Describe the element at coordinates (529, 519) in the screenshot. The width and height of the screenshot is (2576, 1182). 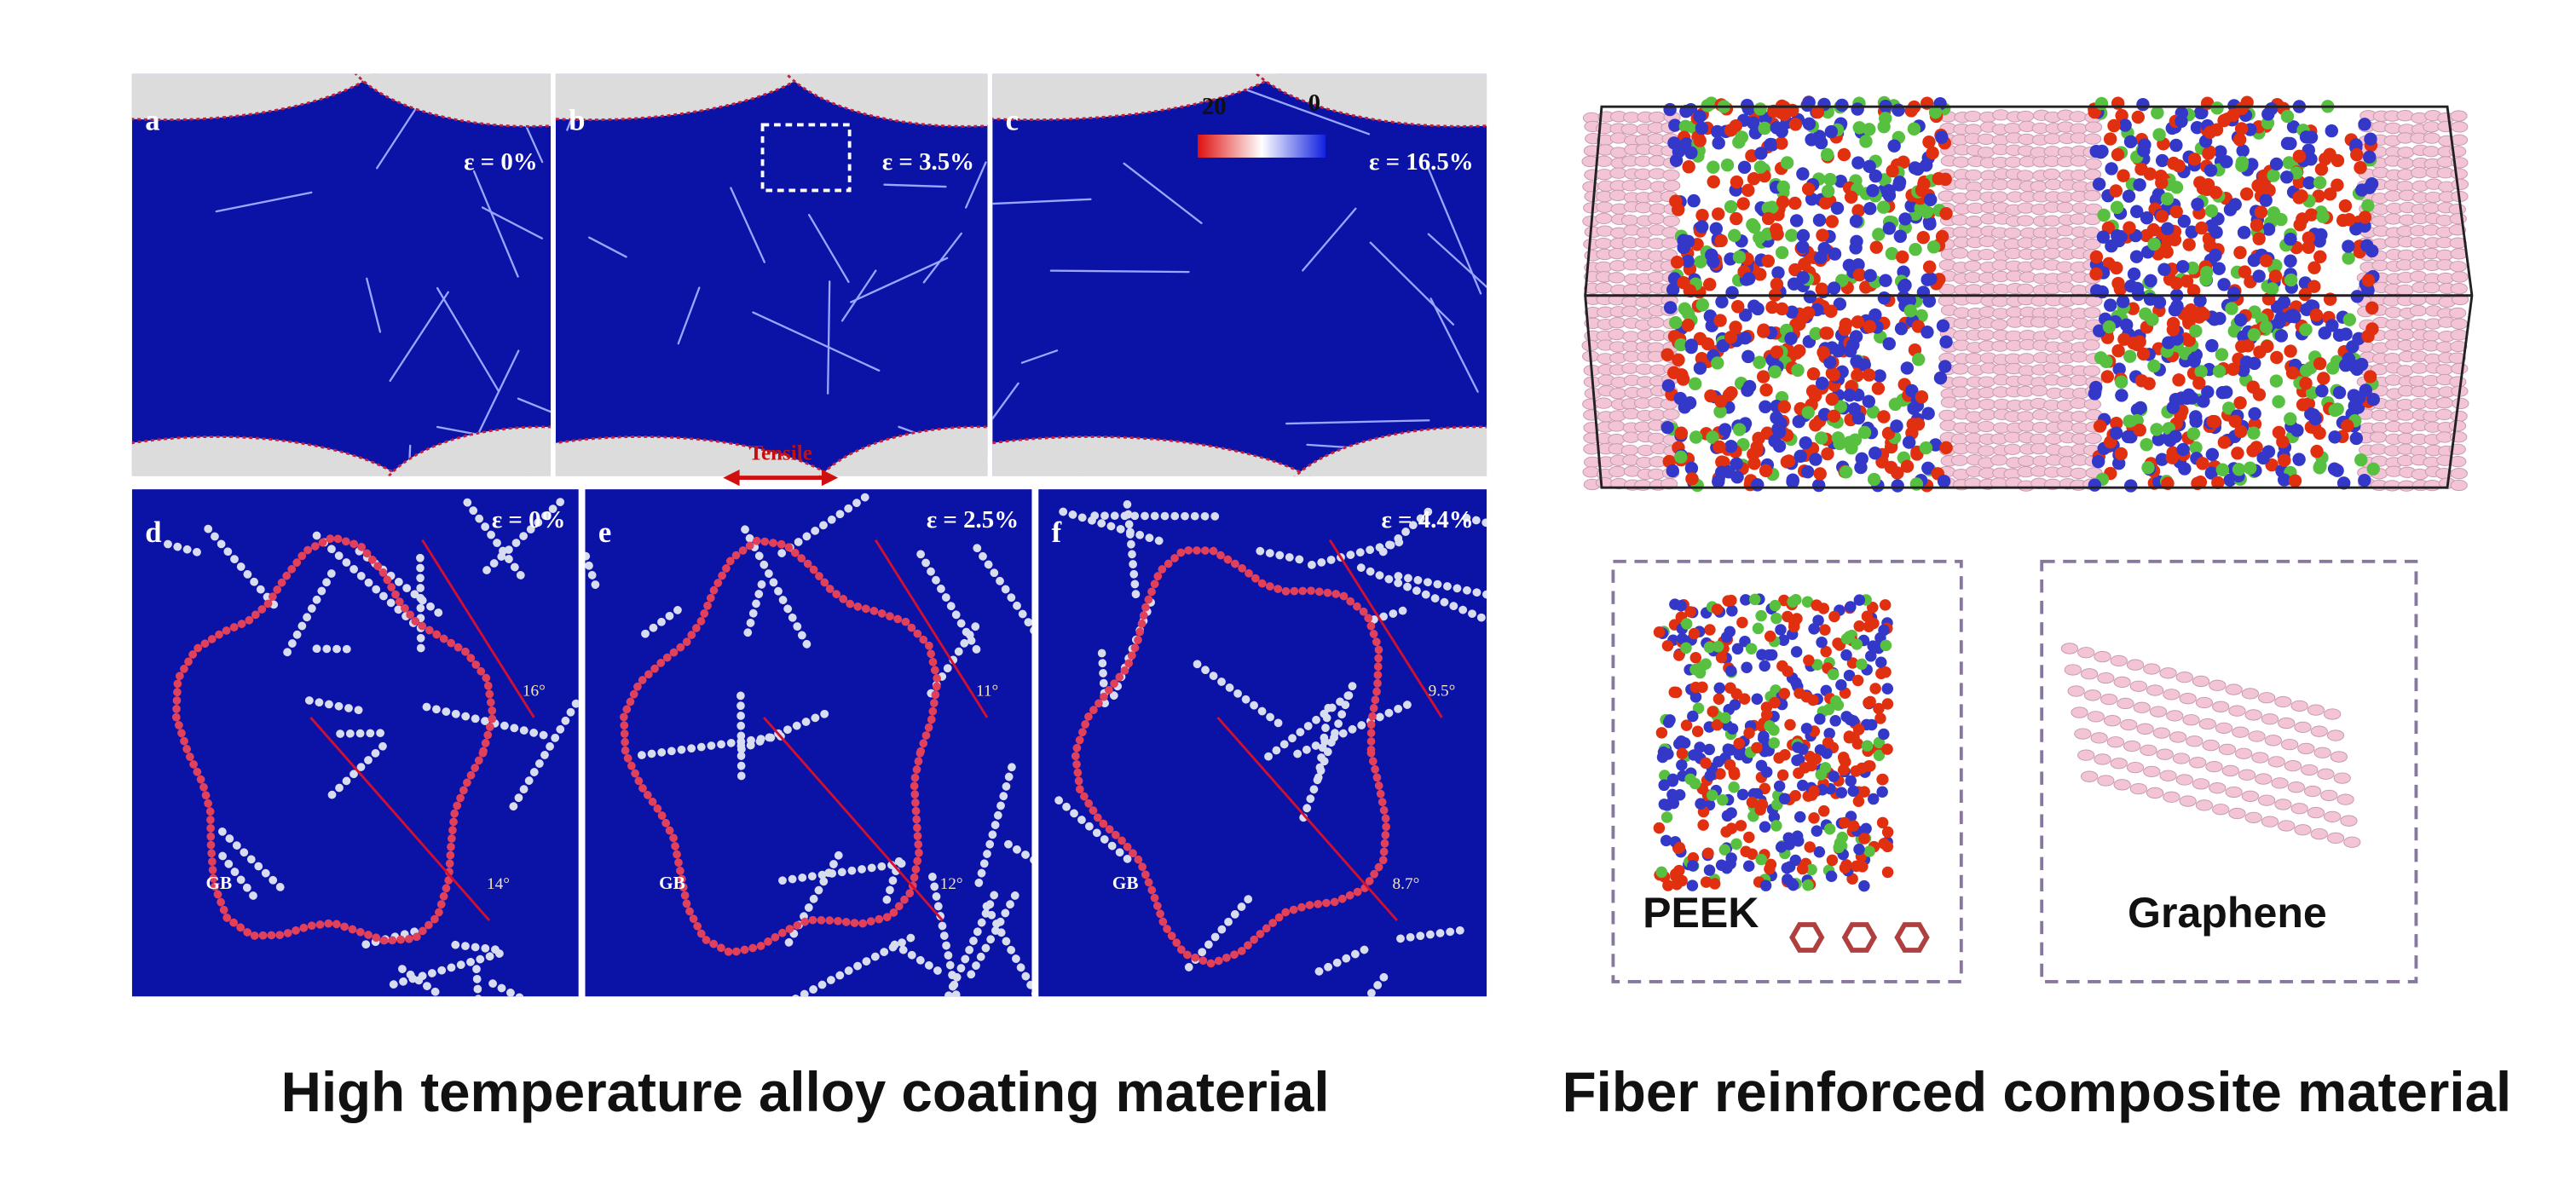
I see `strain-label: ε = 0%` at that location.